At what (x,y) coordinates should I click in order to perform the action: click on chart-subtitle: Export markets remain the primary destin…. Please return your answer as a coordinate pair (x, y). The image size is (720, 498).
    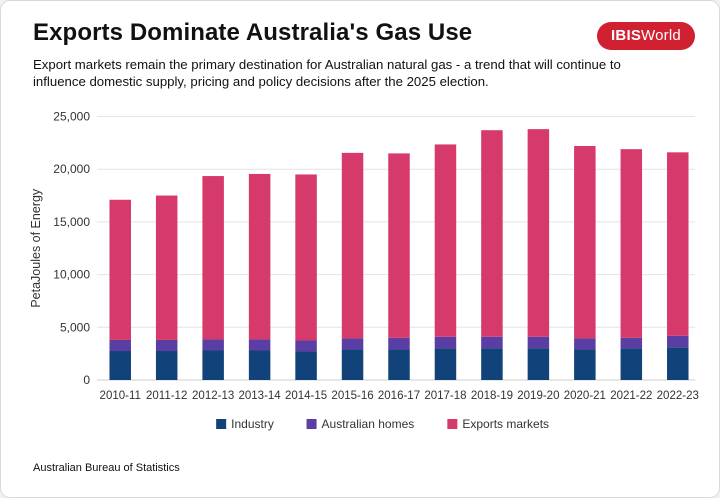
    Looking at the image, I should click on (327, 73).